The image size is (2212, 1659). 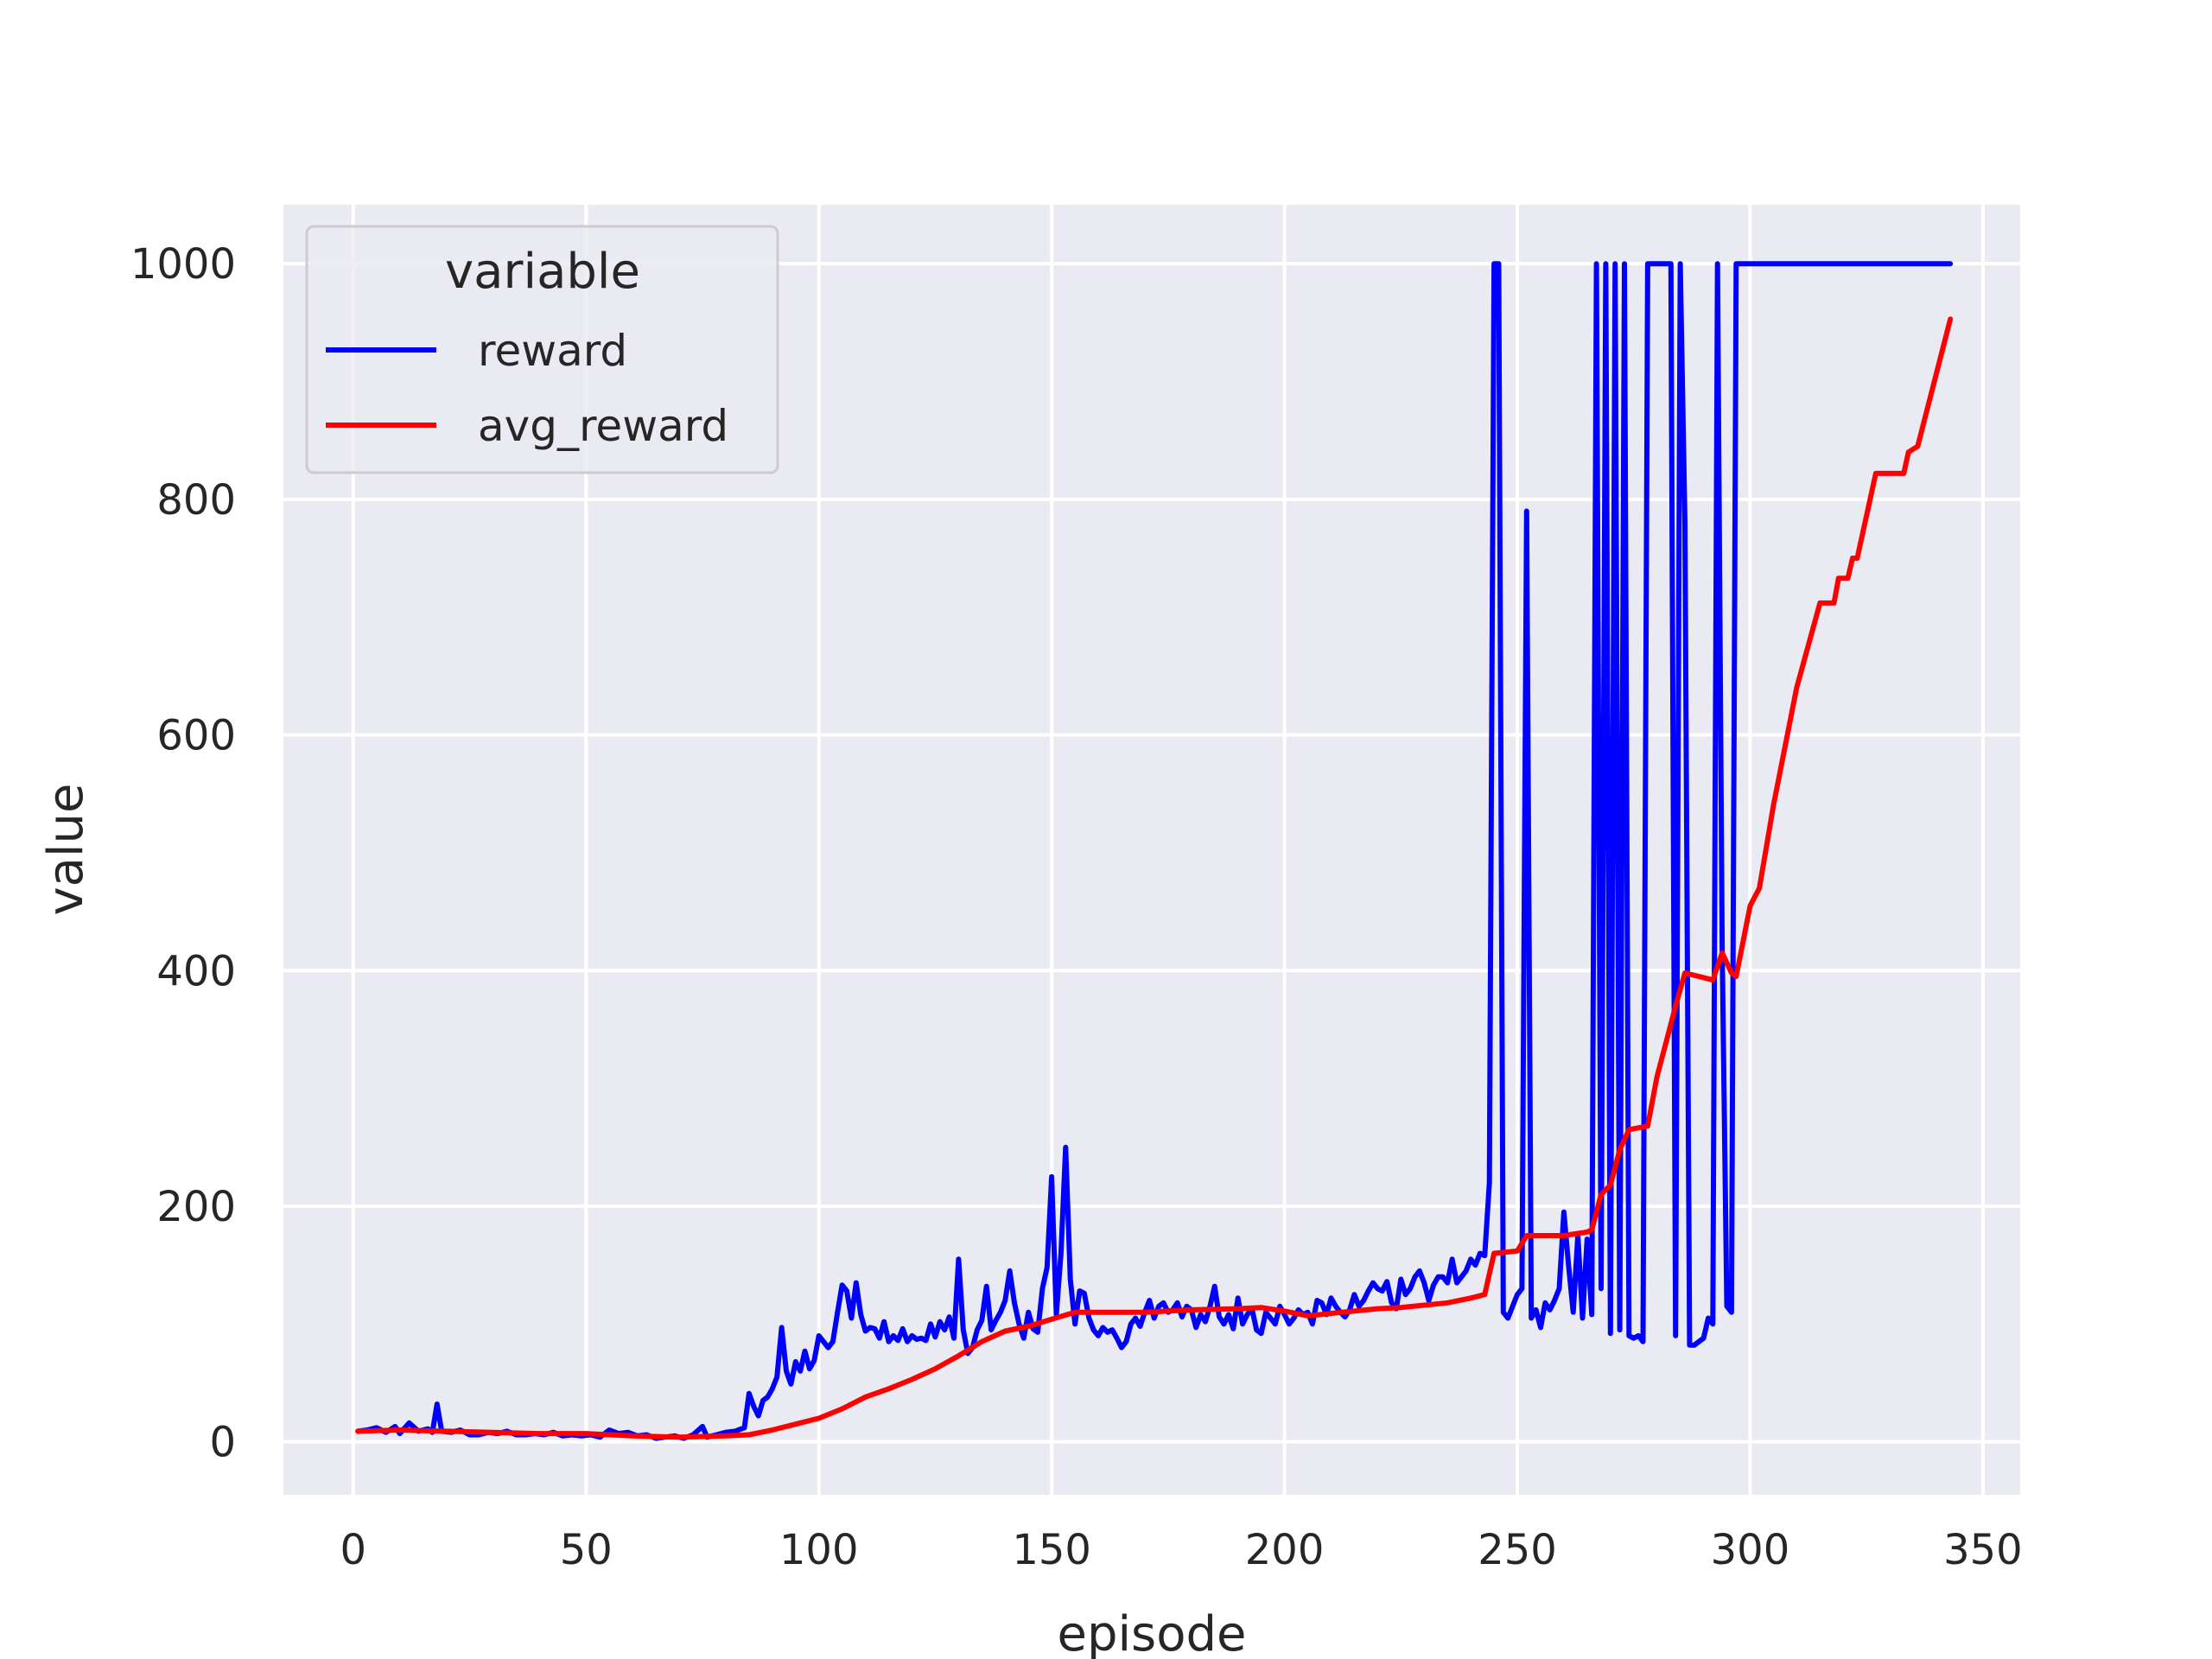 What do you see at coordinates (1517, 1550) in the screenshot?
I see `x-tick-label: 250` at bounding box center [1517, 1550].